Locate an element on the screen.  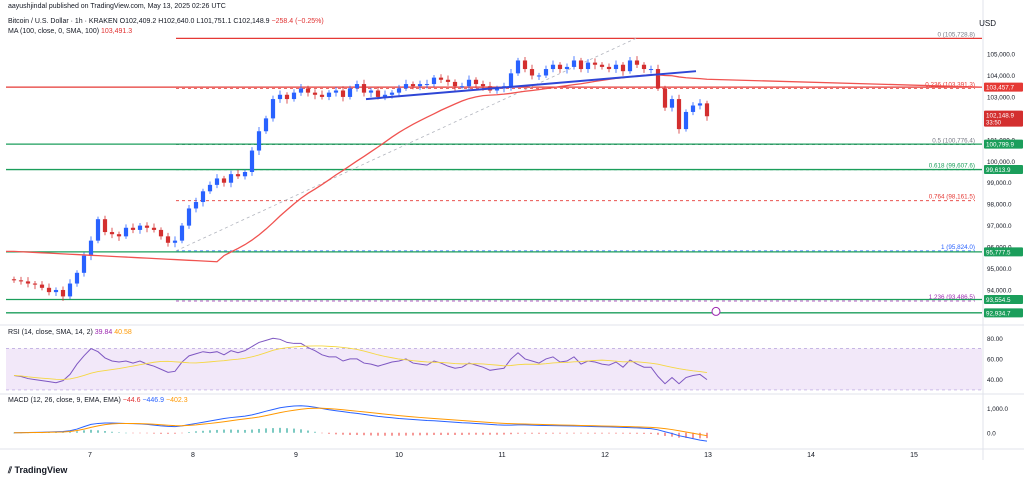
price-label-text: 103,457.7 is located at coordinates (1000, 88).